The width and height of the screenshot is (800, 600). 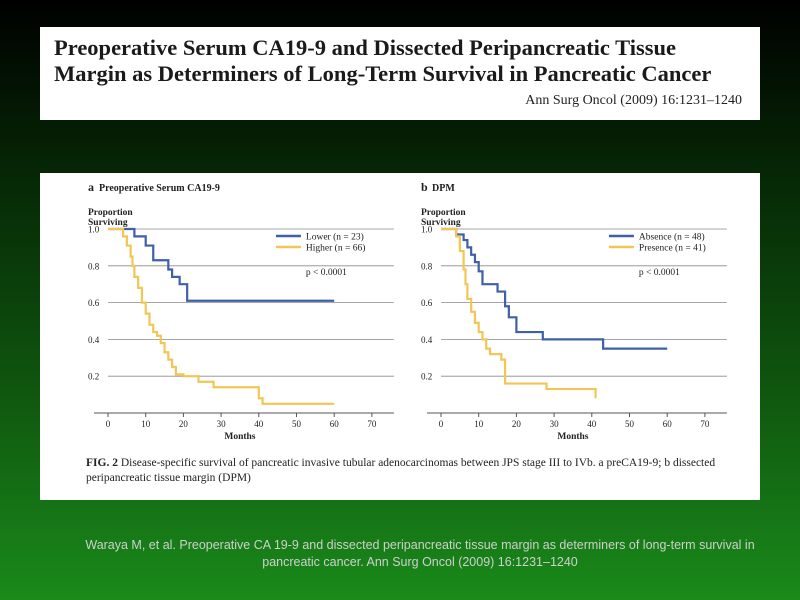 What do you see at coordinates (443, 188) in the screenshot?
I see `chart-title: DPM` at bounding box center [443, 188].